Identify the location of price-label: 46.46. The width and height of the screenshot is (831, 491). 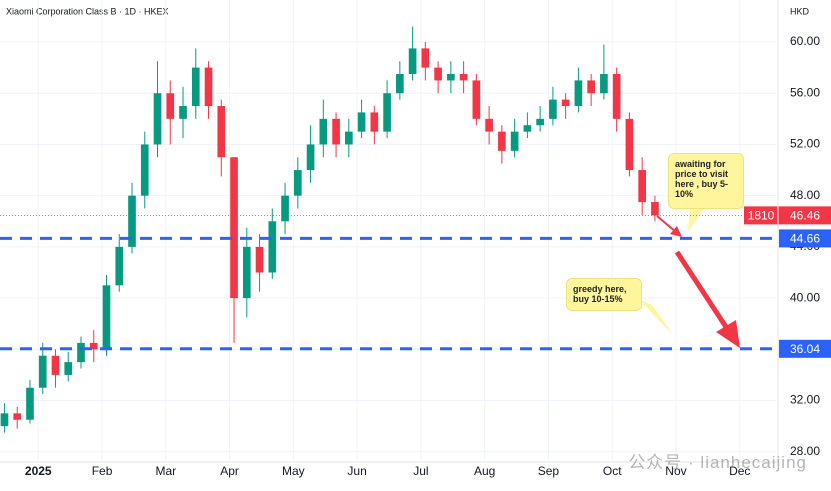
(805, 216).